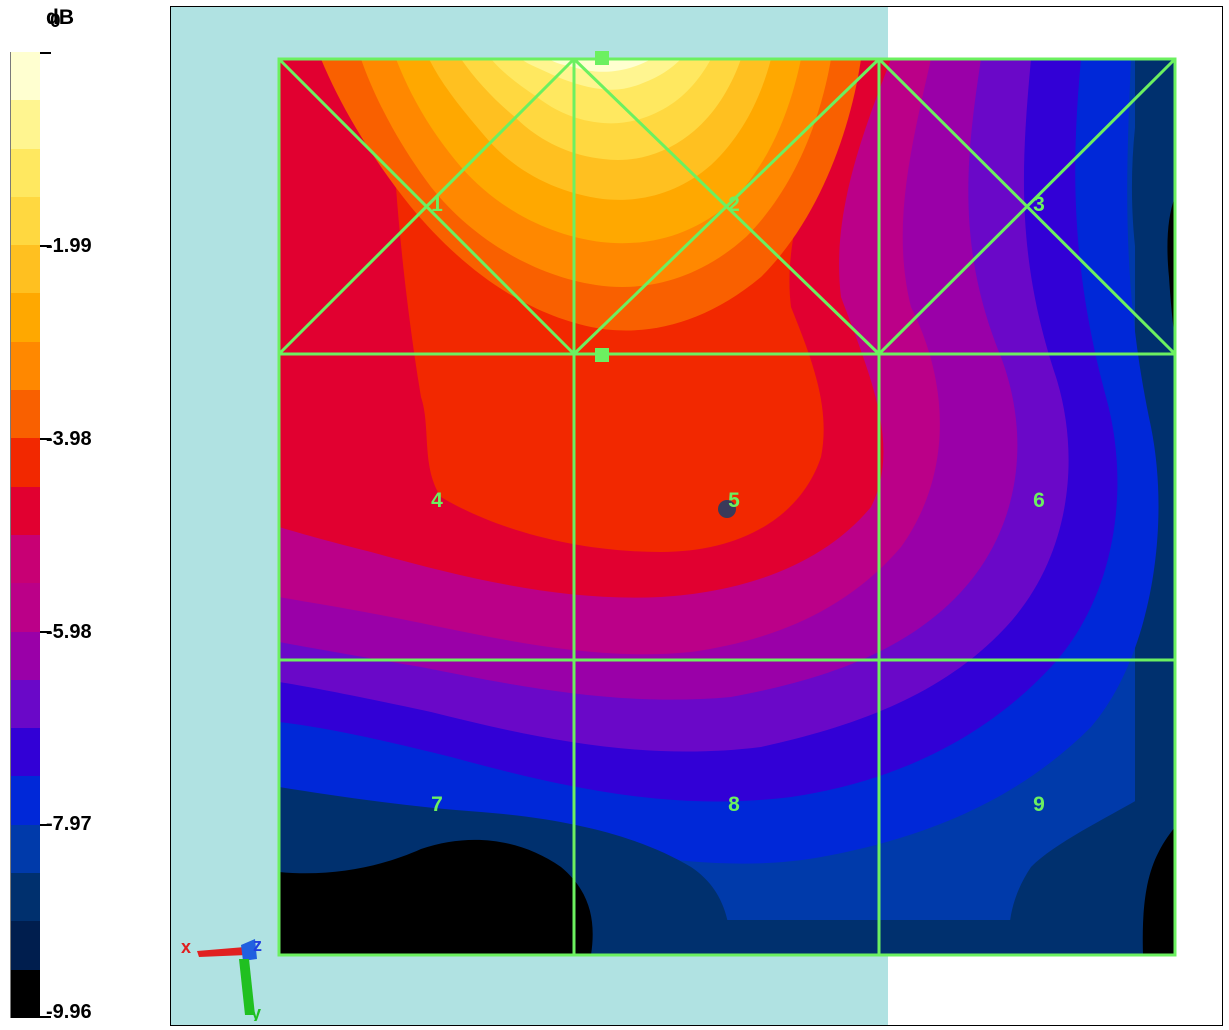 The image size is (1229, 1030). I want to click on legend-label-3: -5.98, so click(69, 632).